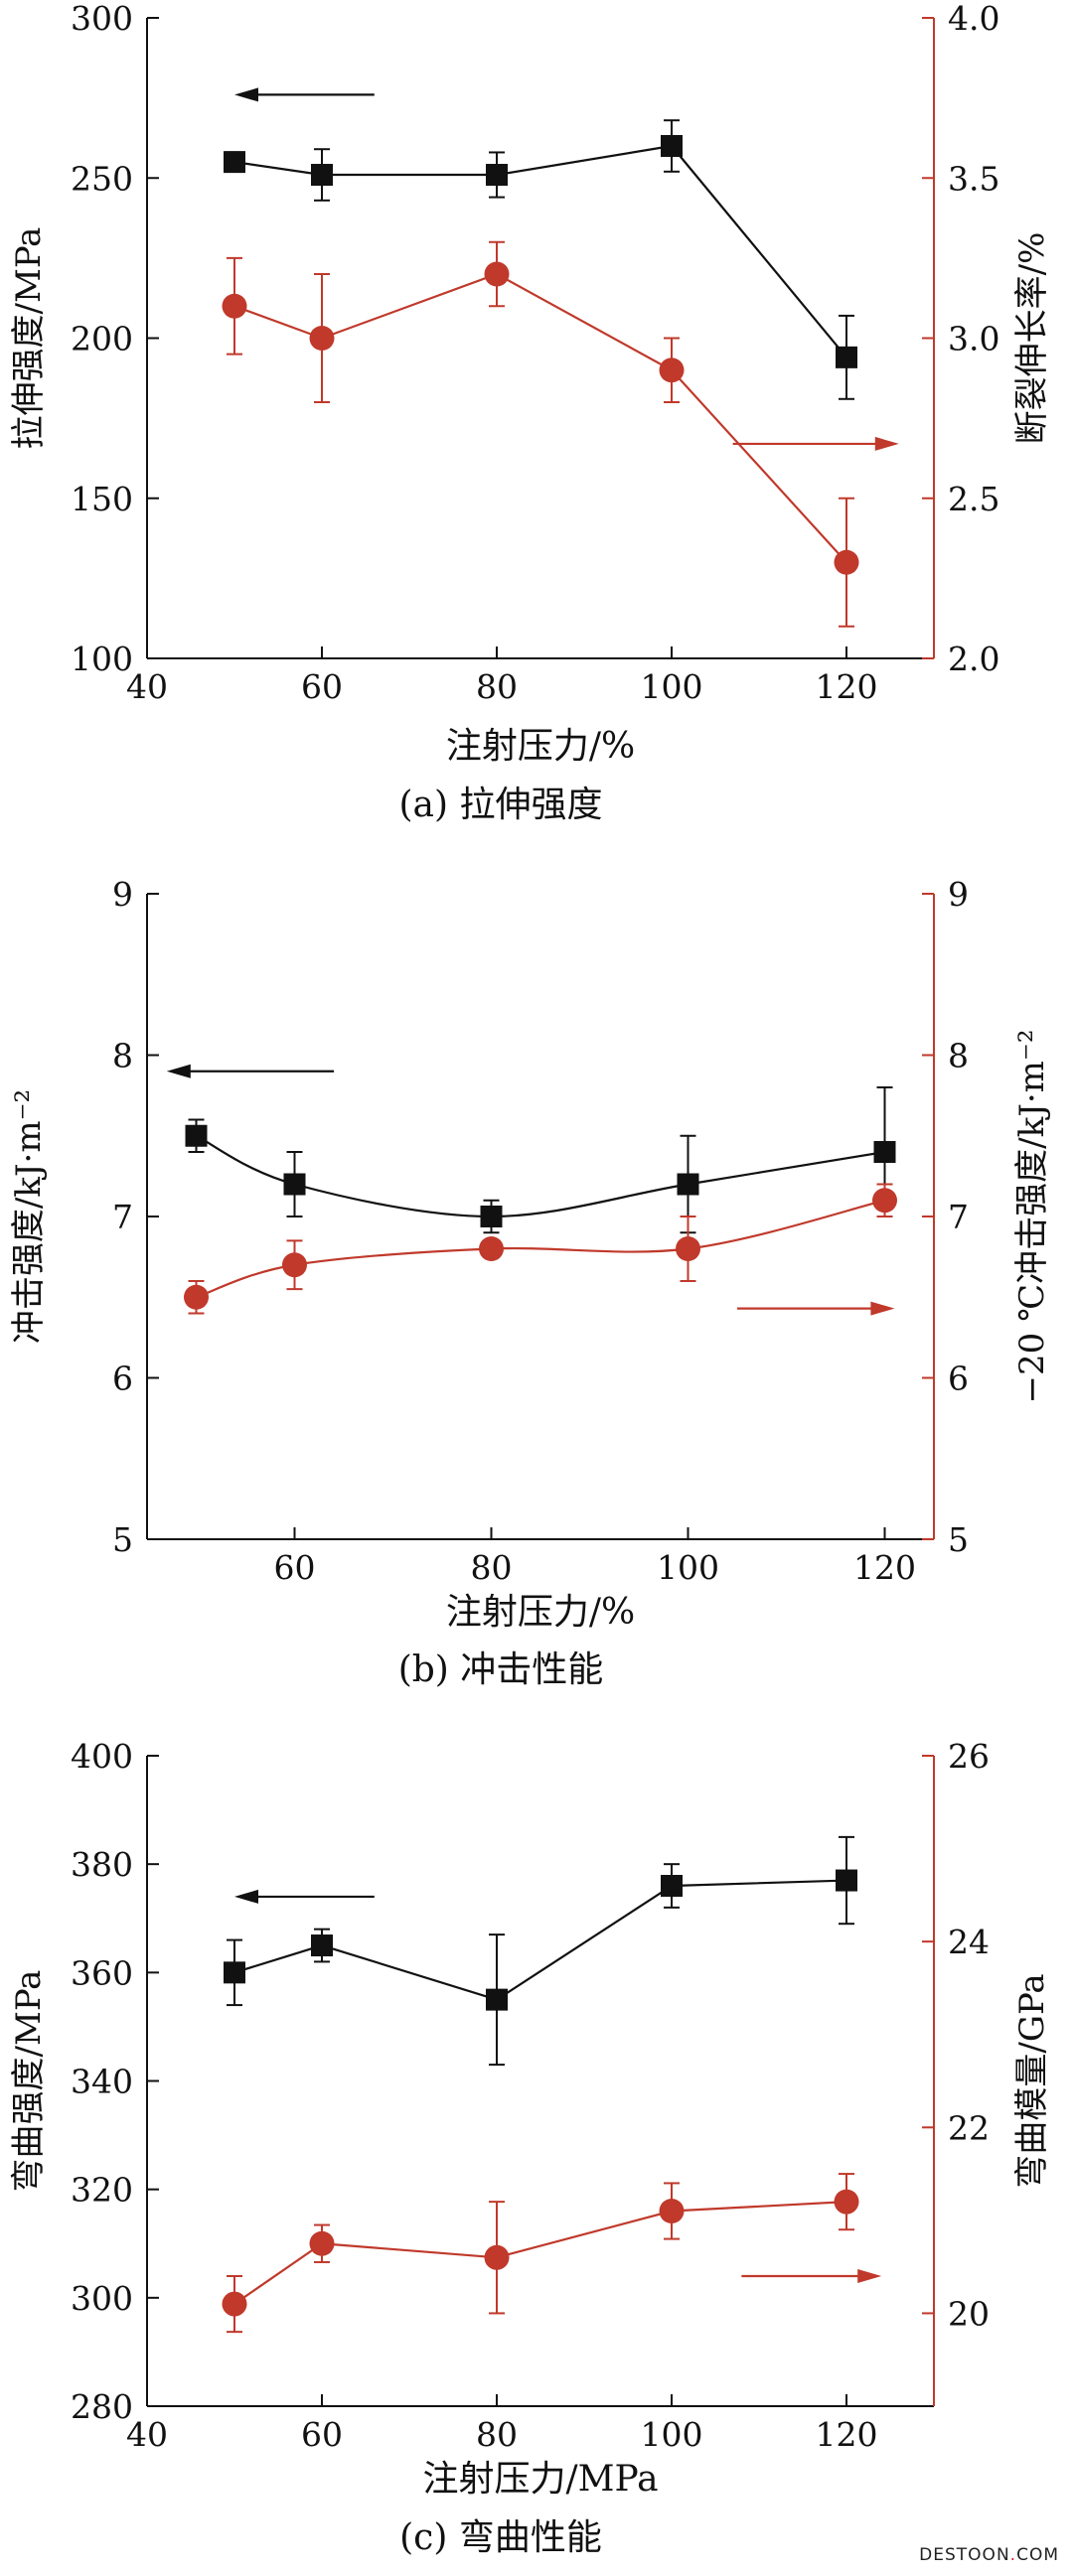  What do you see at coordinates (973, 499) in the screenshot?
I see `right-y-tick-label: 2.5` at bounding box center [973, 499].